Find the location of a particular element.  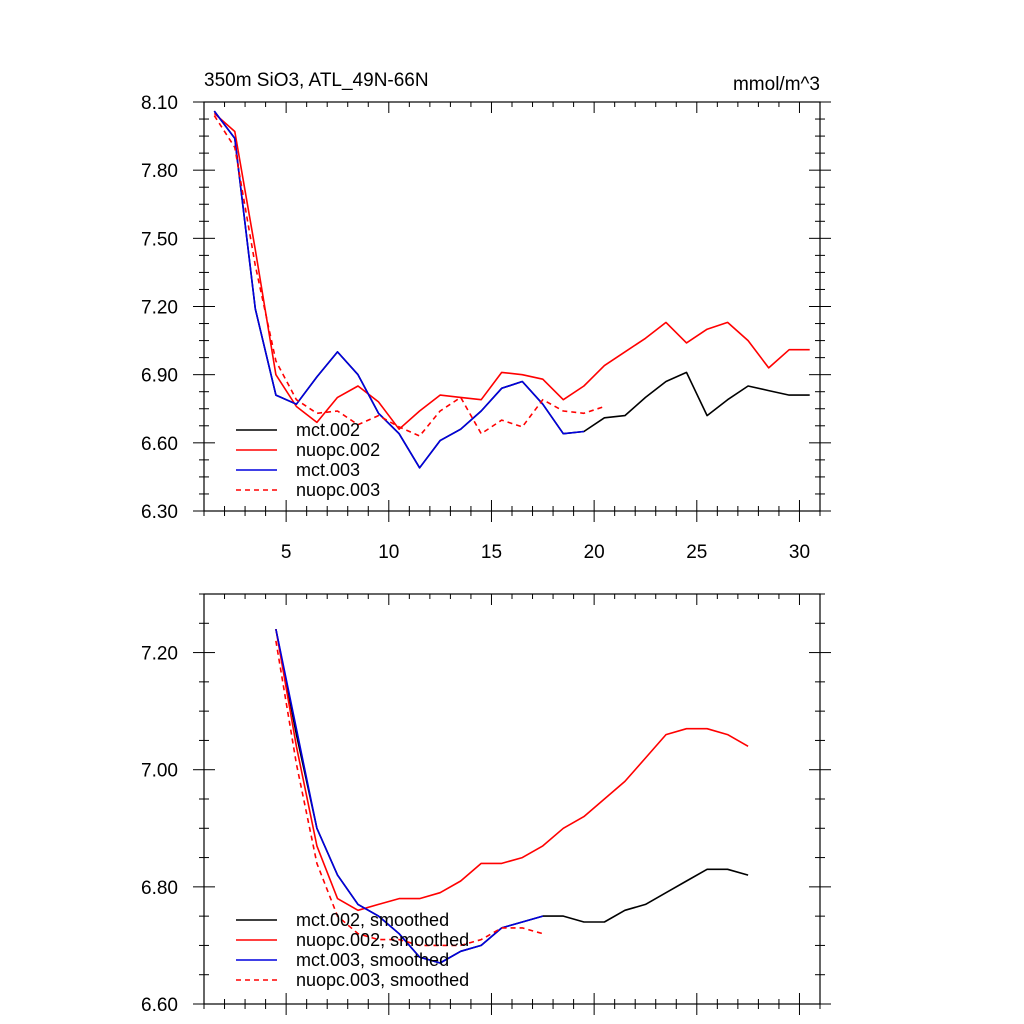

series-line-nuopc-003-smoothed is located at coordinates (409, 793).